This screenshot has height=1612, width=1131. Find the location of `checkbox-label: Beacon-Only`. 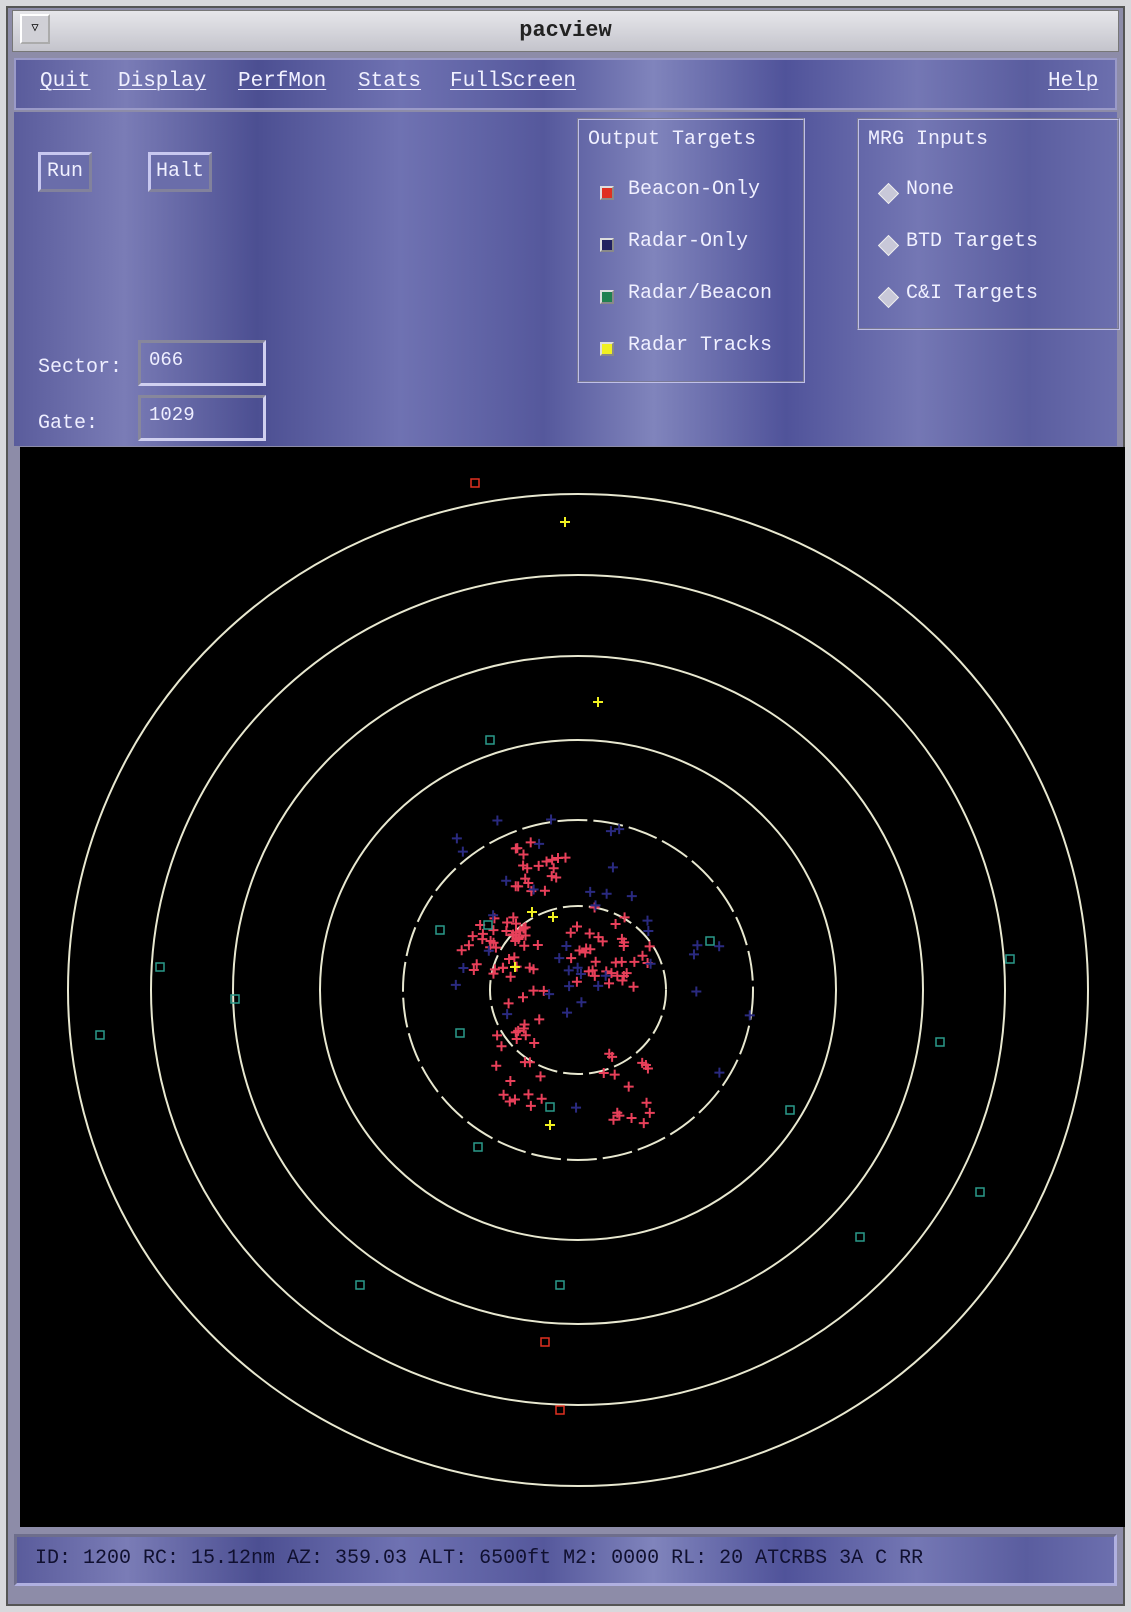

checkbox-label: Beacon-Only is located at coordinates (694, 189).